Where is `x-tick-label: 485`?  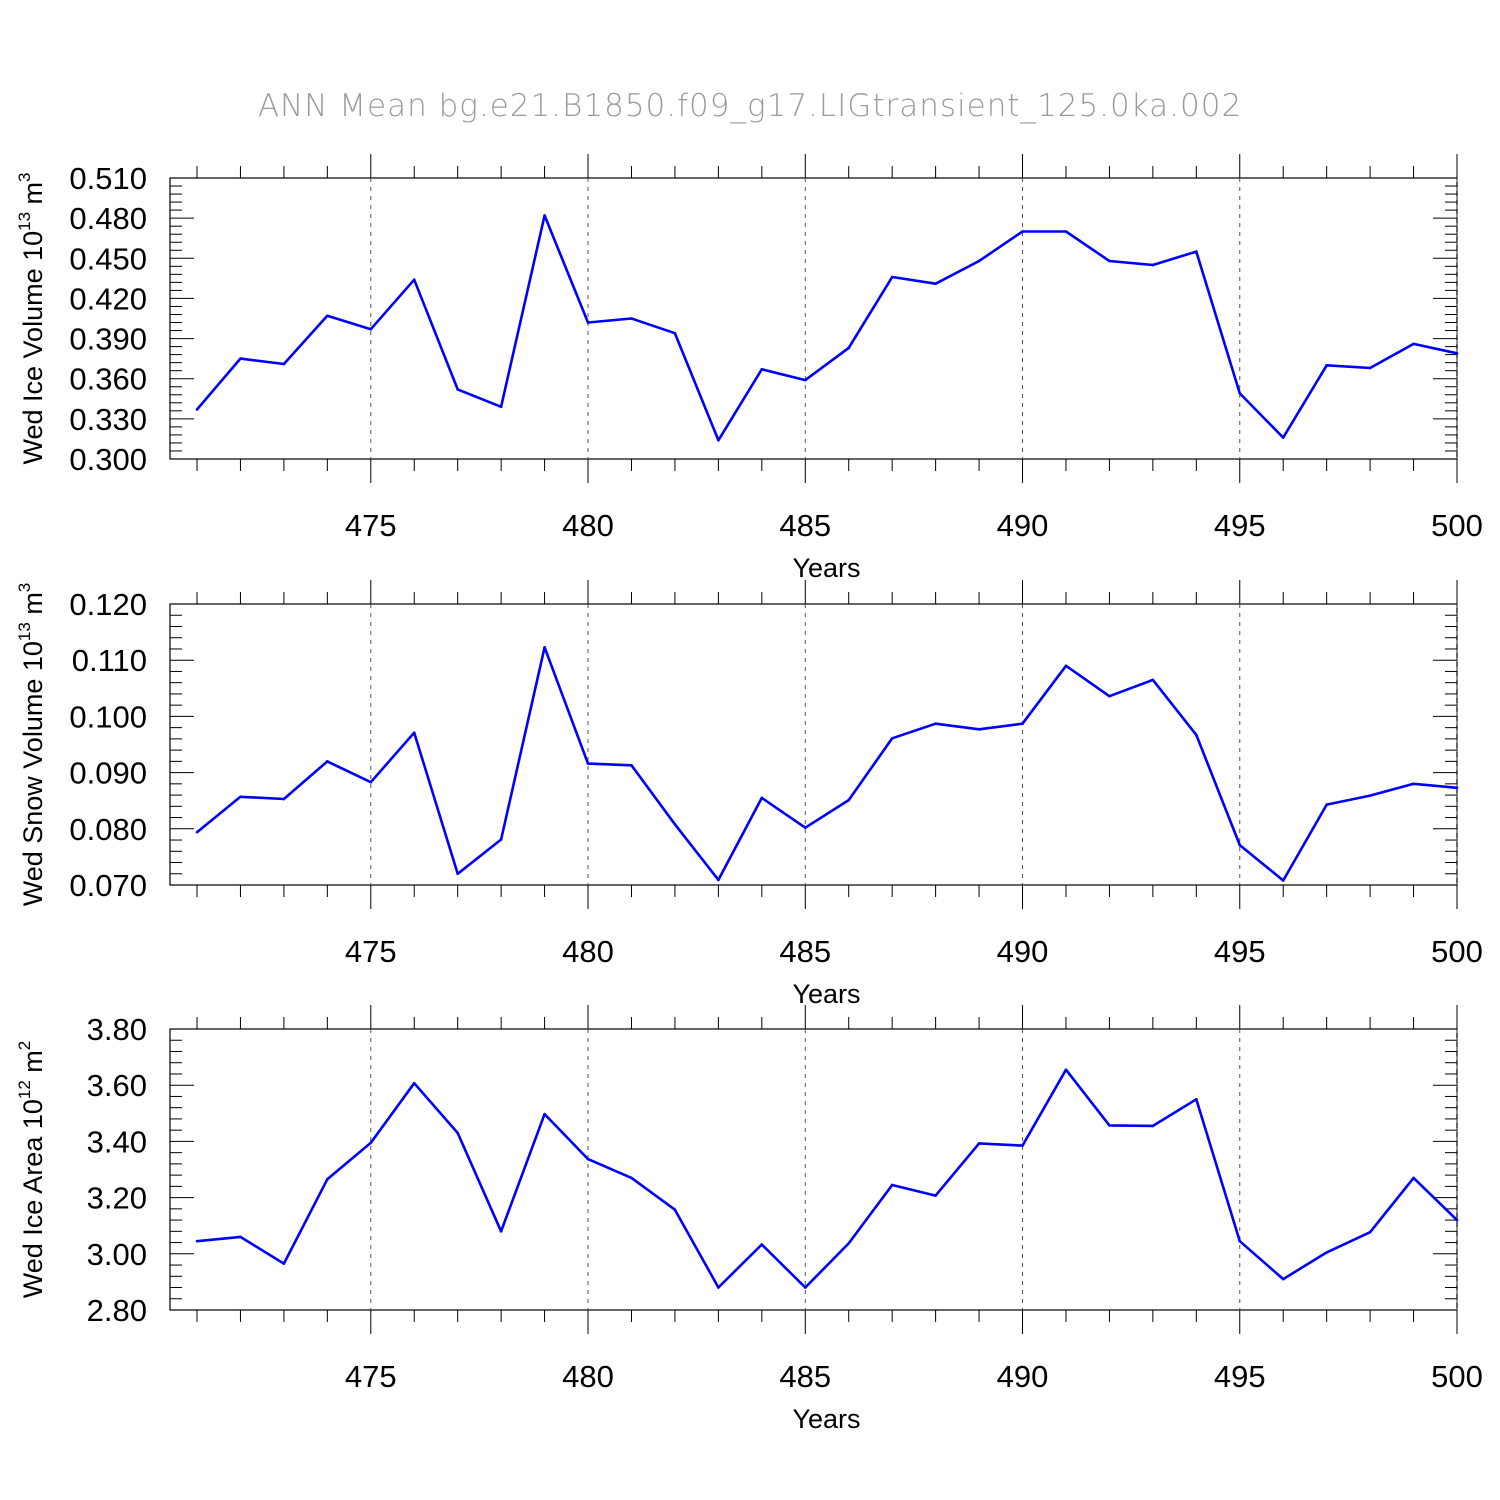 x-tick-label: 485 is located at coordinates (805, 951).